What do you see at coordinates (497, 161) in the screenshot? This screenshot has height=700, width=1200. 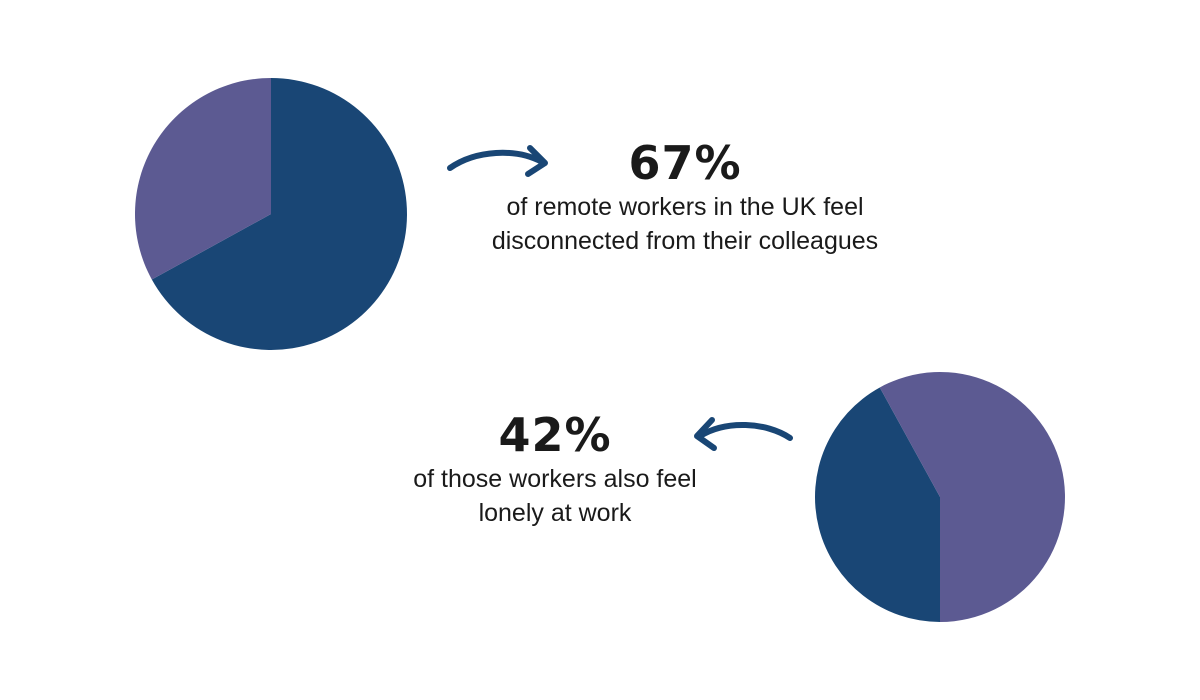 I see `curved-arrow-right-icon` at bounding box center [497, 161].